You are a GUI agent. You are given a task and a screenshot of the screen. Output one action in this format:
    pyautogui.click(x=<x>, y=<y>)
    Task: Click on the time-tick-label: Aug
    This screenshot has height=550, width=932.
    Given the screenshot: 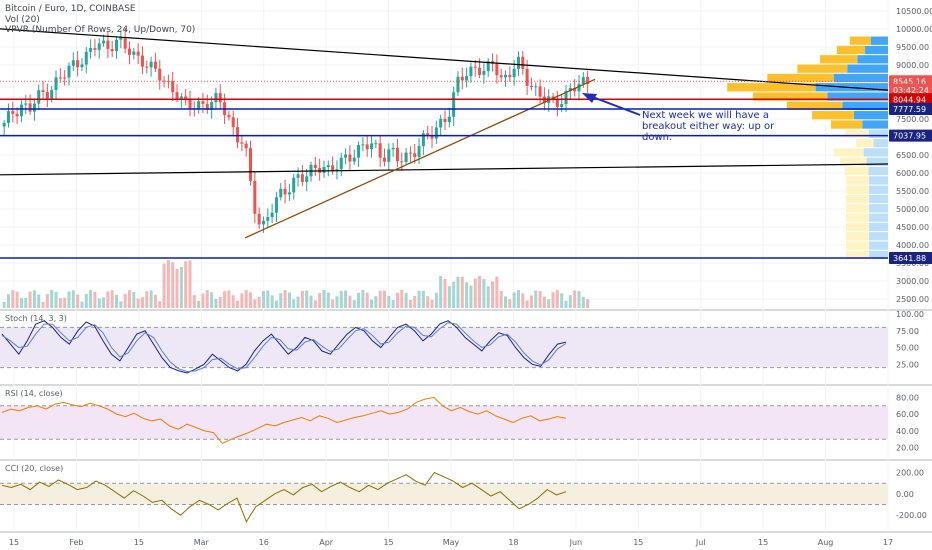 What is the action you would take?
    pyautogui.click(x=826, y=542)
    